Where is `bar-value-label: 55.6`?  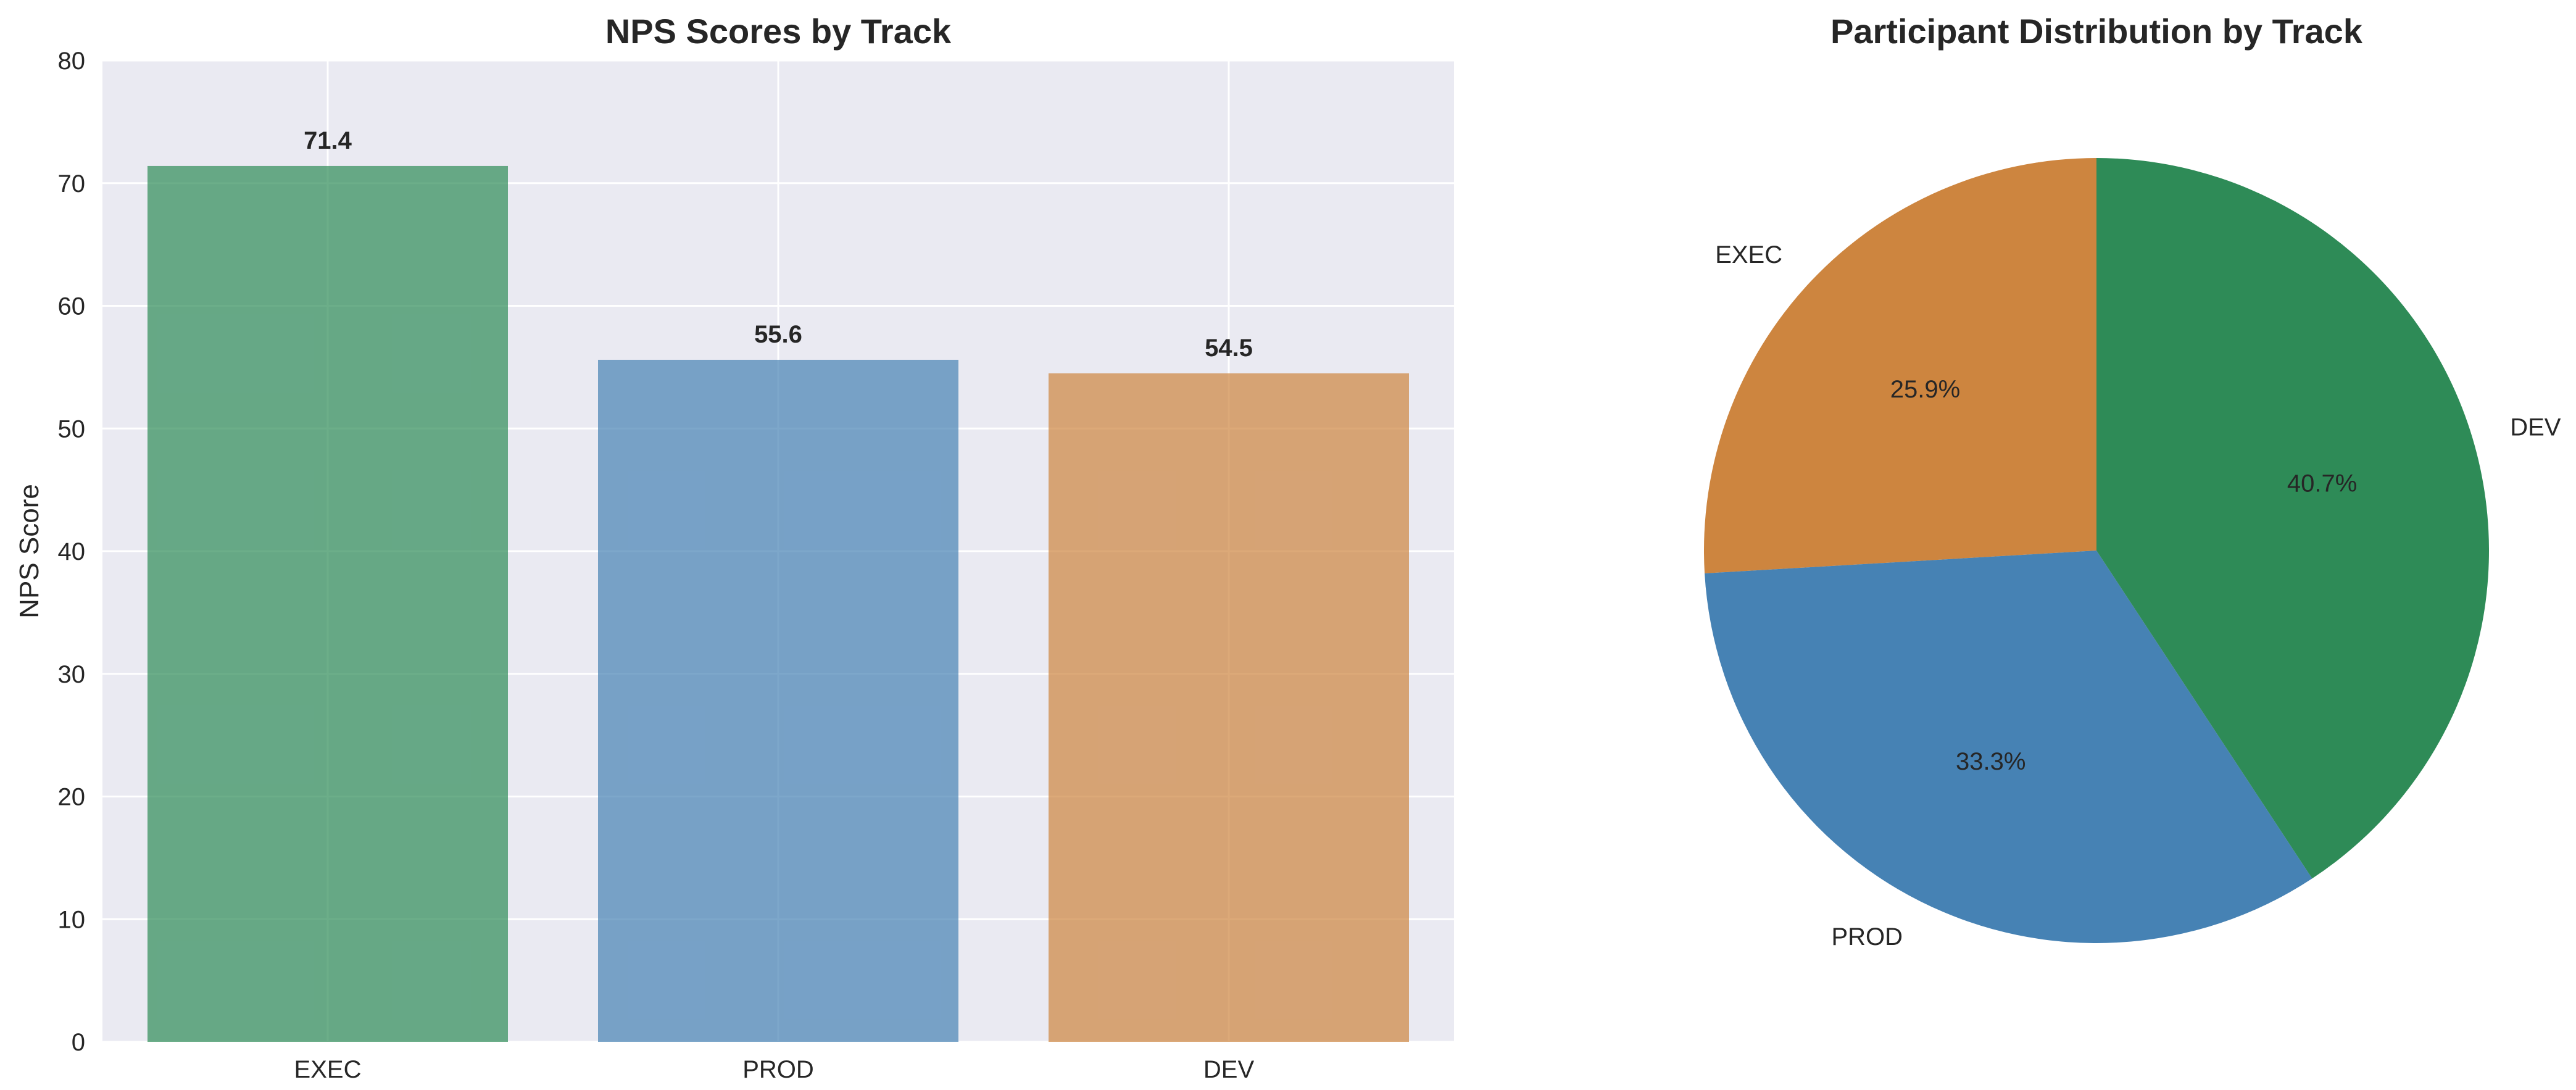 bar-value-label: 55.6 is located at coordinates (778, 335).